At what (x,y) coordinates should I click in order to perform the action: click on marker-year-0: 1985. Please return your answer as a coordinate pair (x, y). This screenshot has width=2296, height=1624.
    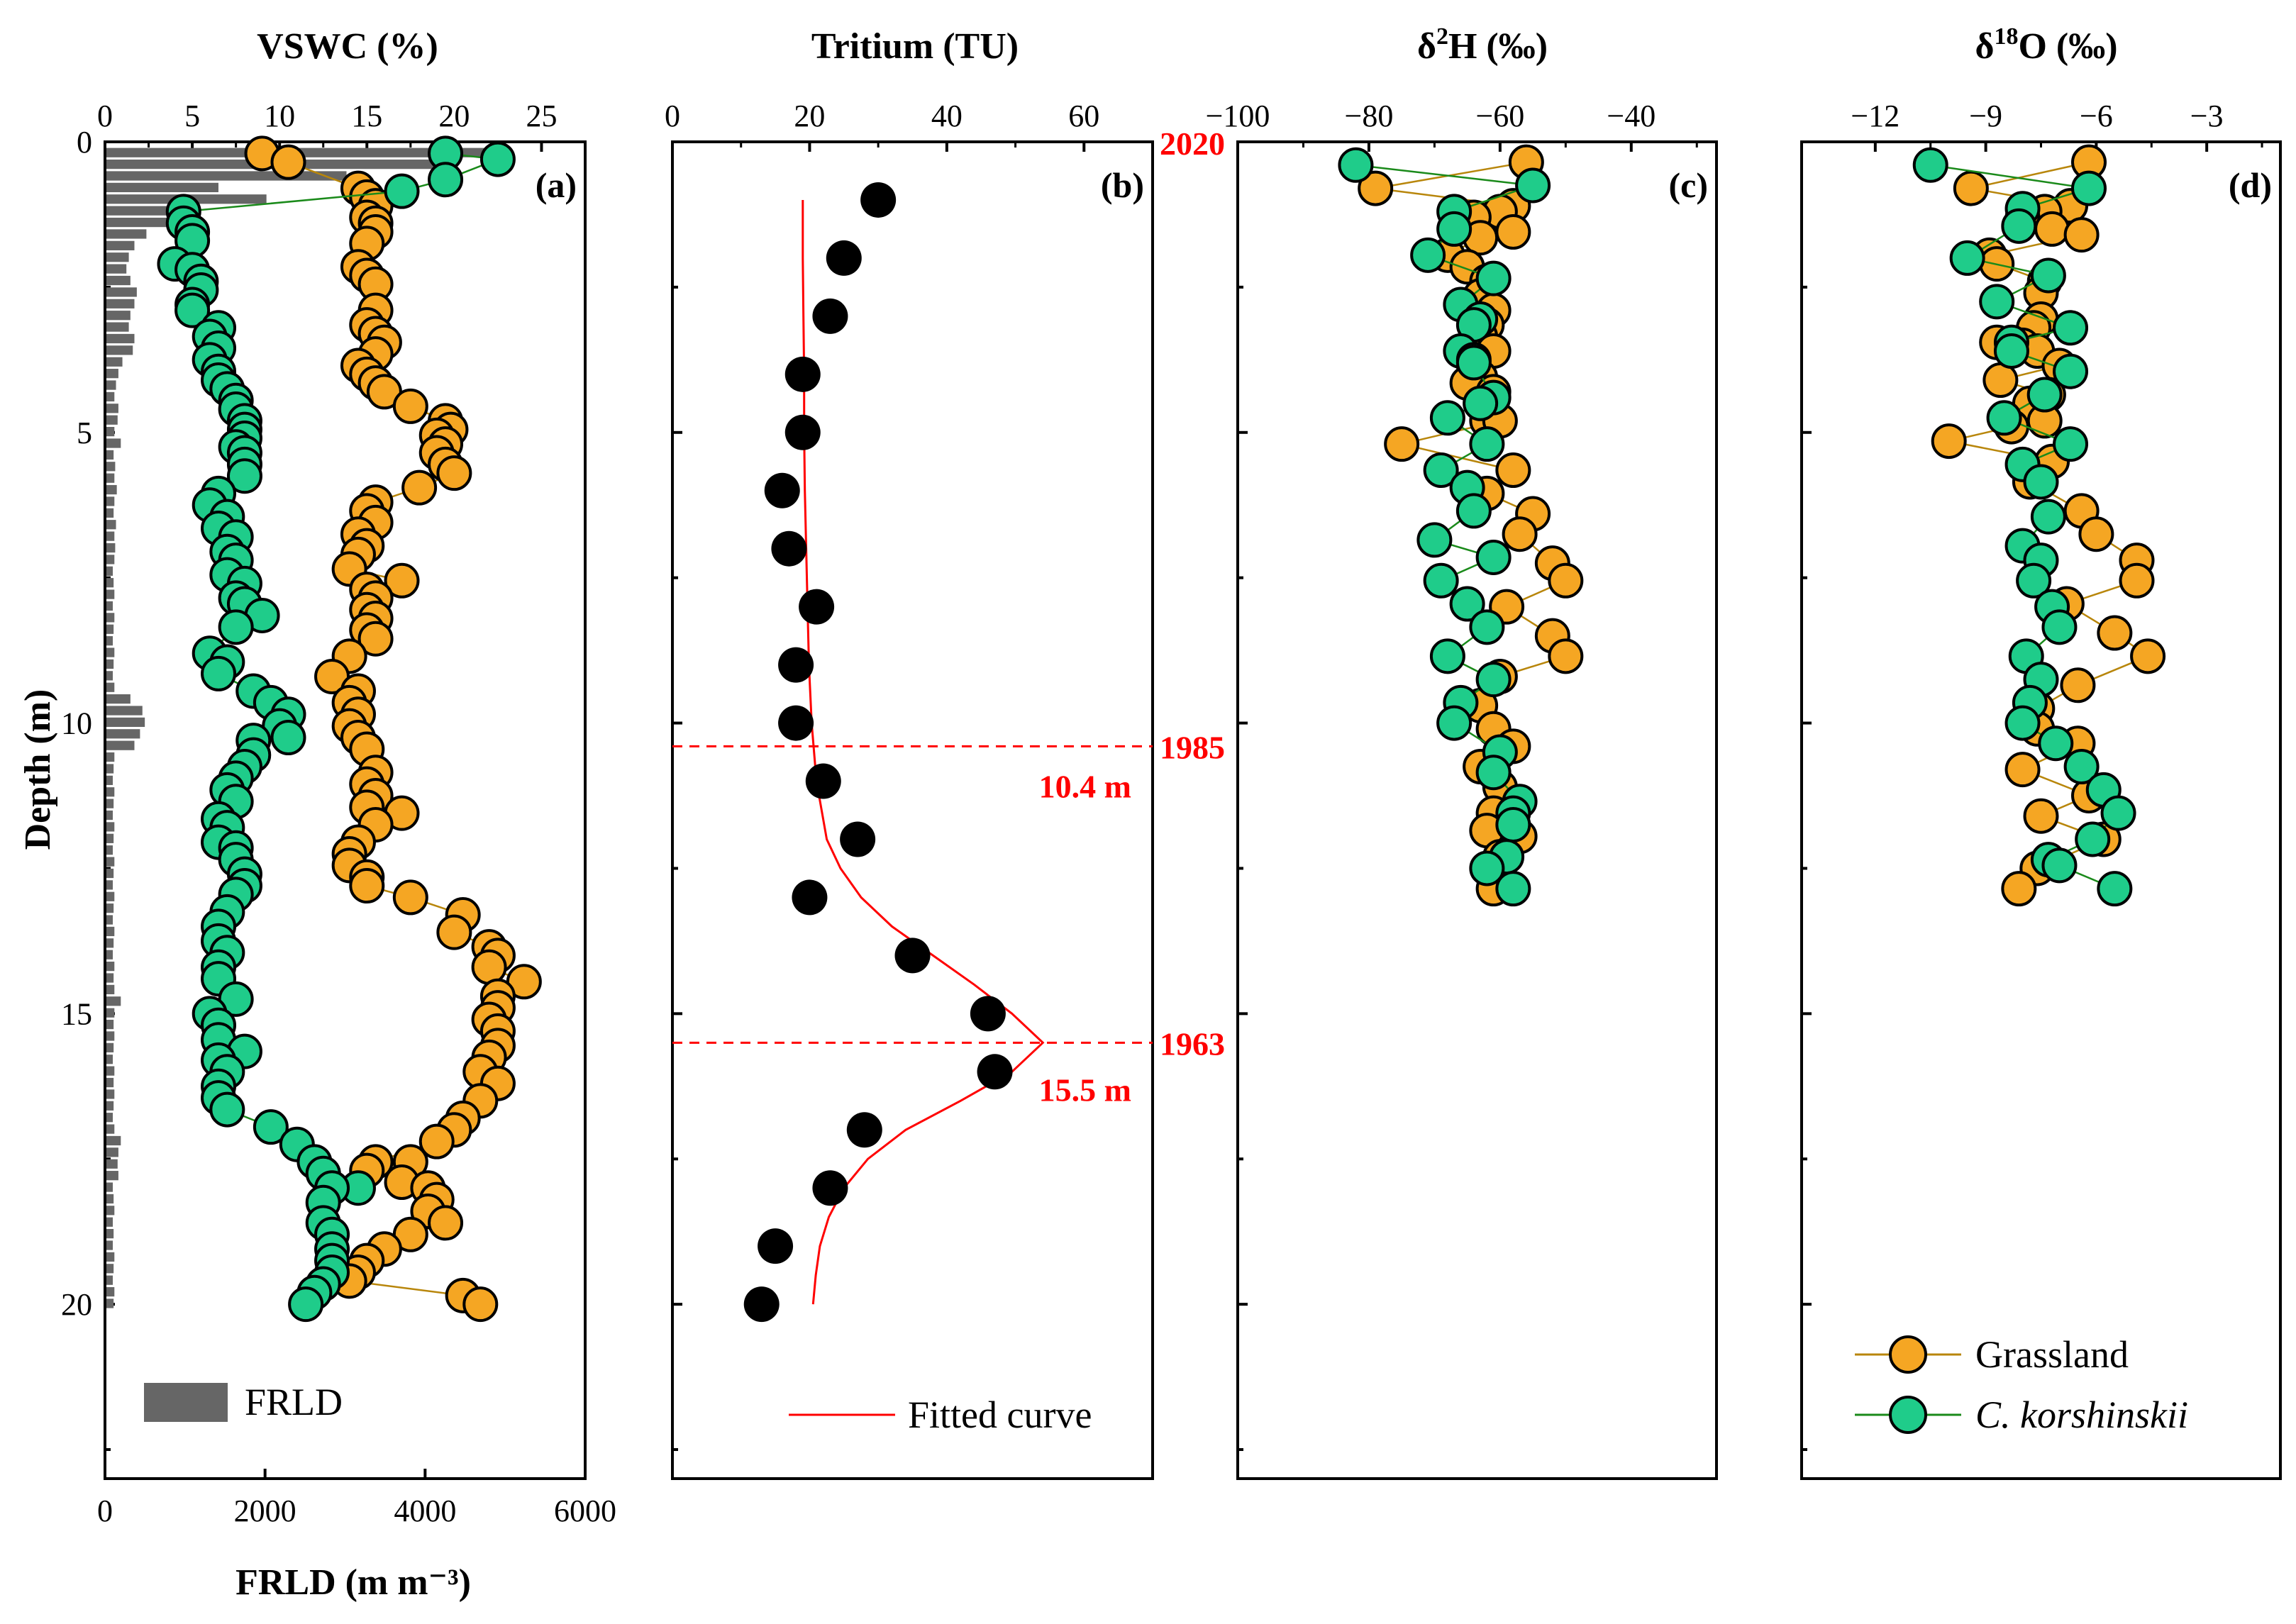
    Looking at the image, I should click on (1192, 747).